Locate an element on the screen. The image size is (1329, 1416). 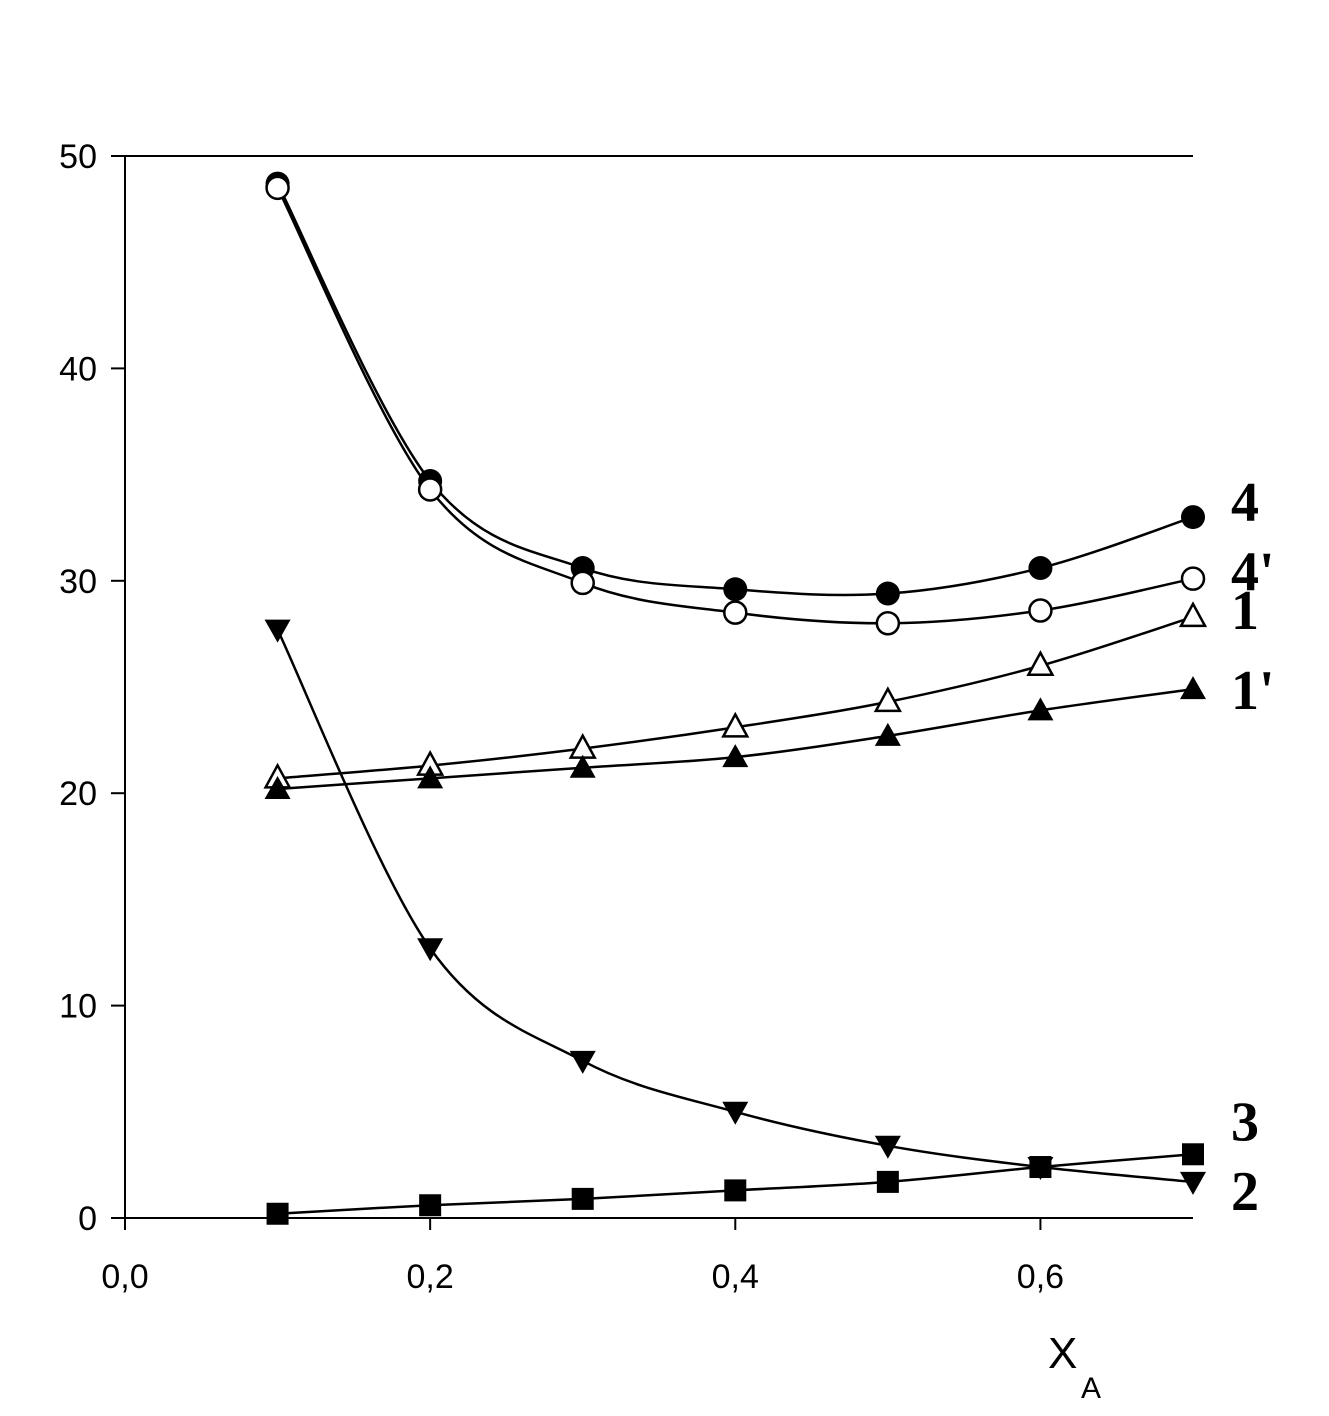
y-tick-label: 10 is located at coordinates (78, 1007).